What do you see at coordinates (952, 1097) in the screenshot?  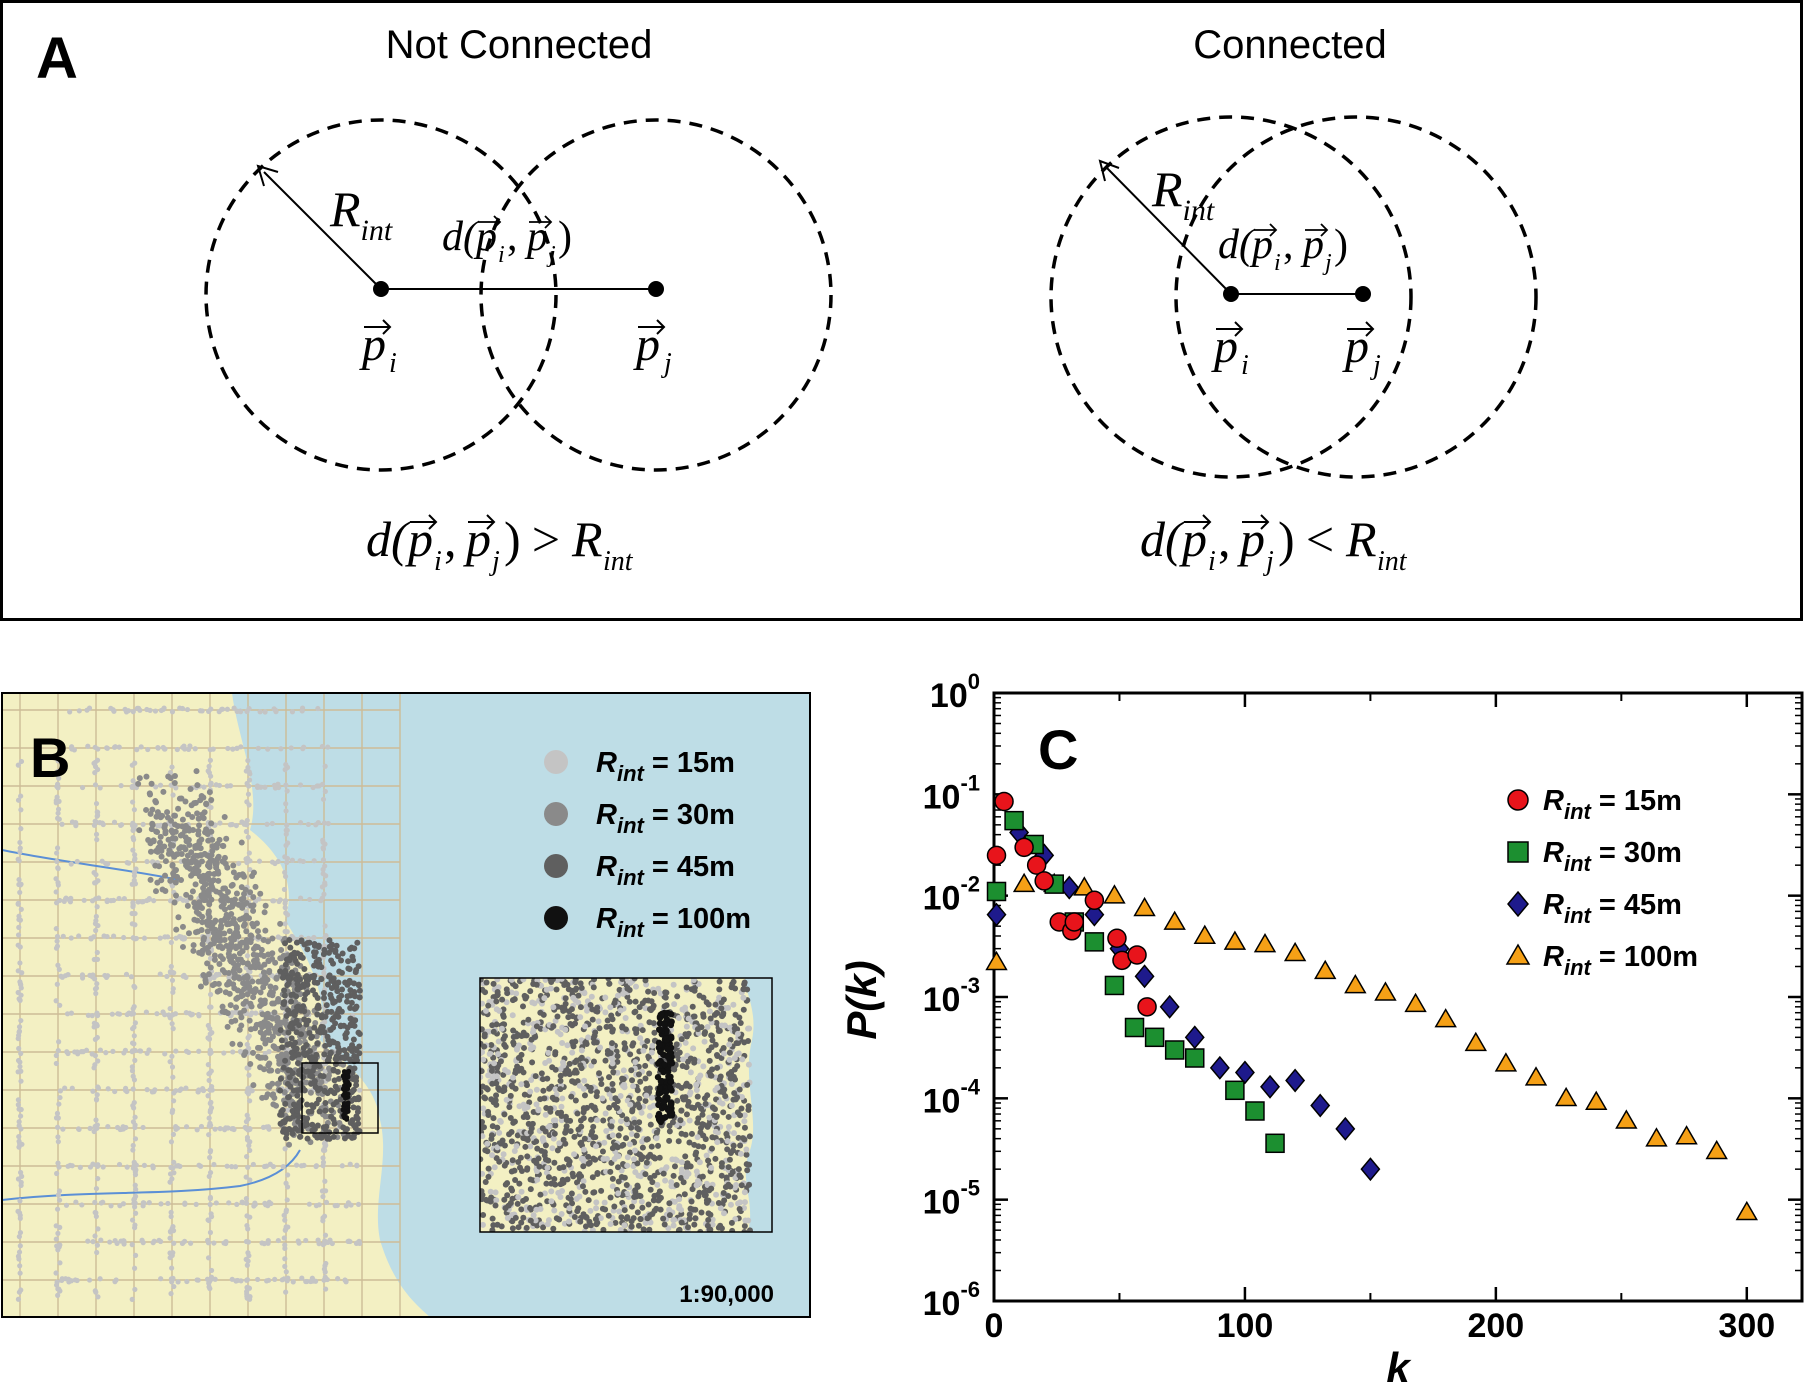 I see `y-tick-label: 10⁻⁴` at bounding box center [952, 1097].